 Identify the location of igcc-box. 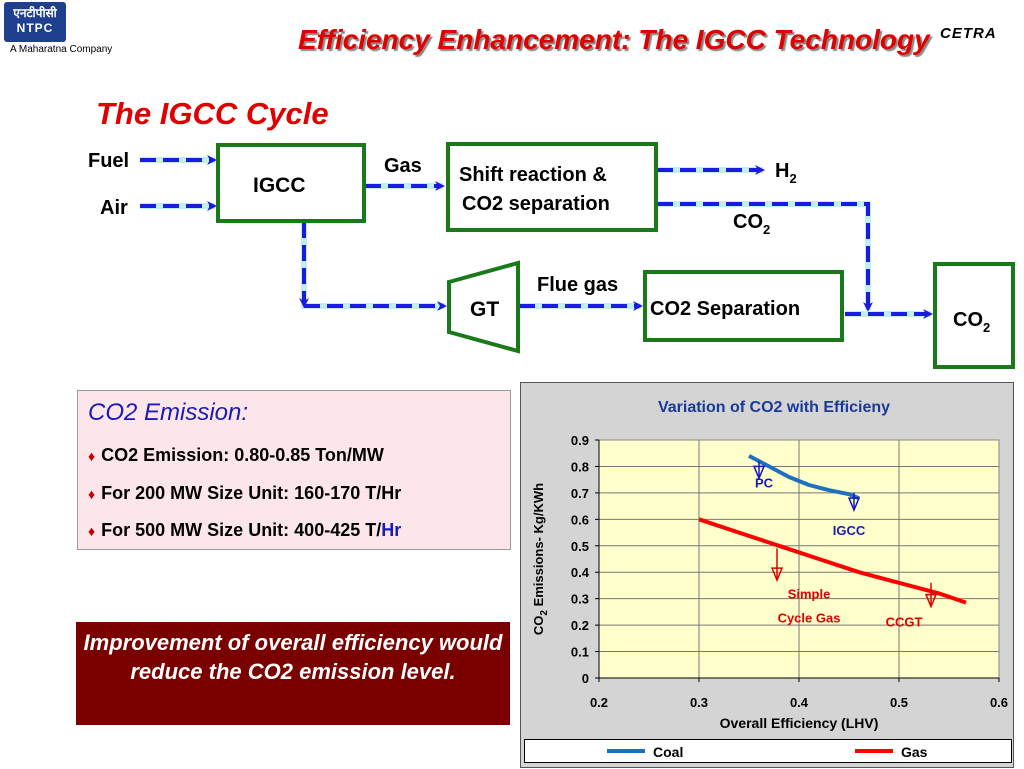
(291, 183).